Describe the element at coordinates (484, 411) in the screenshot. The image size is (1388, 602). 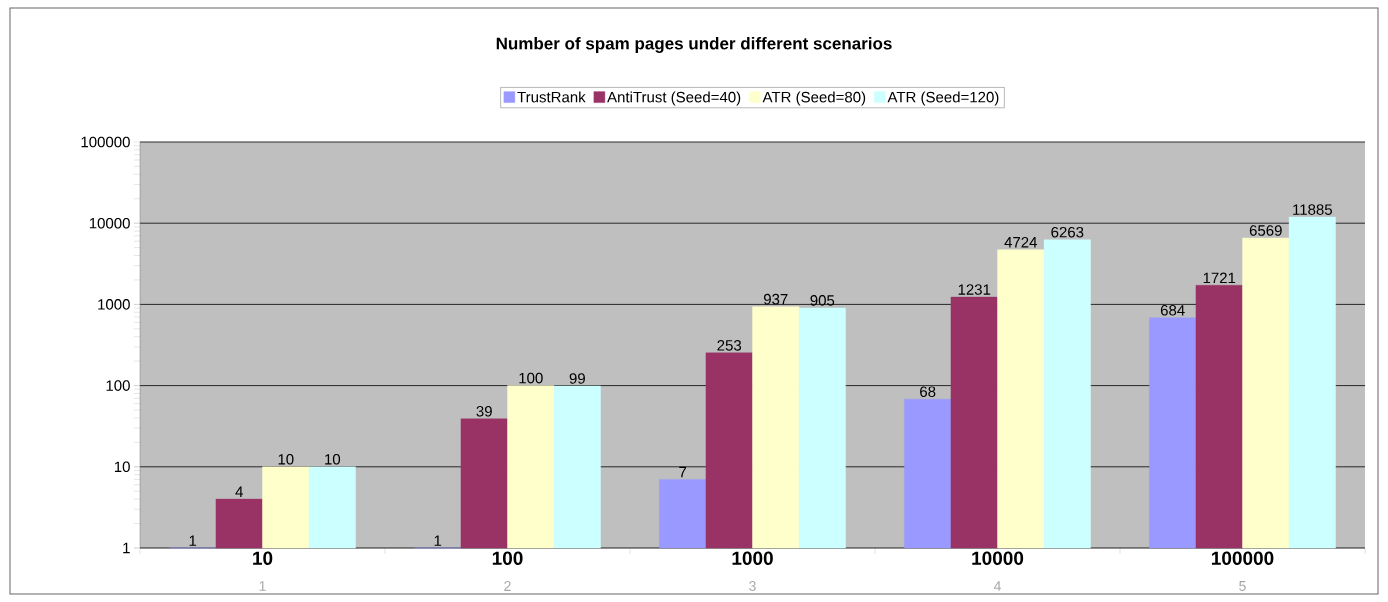
I see `data-label: 39` at that location.